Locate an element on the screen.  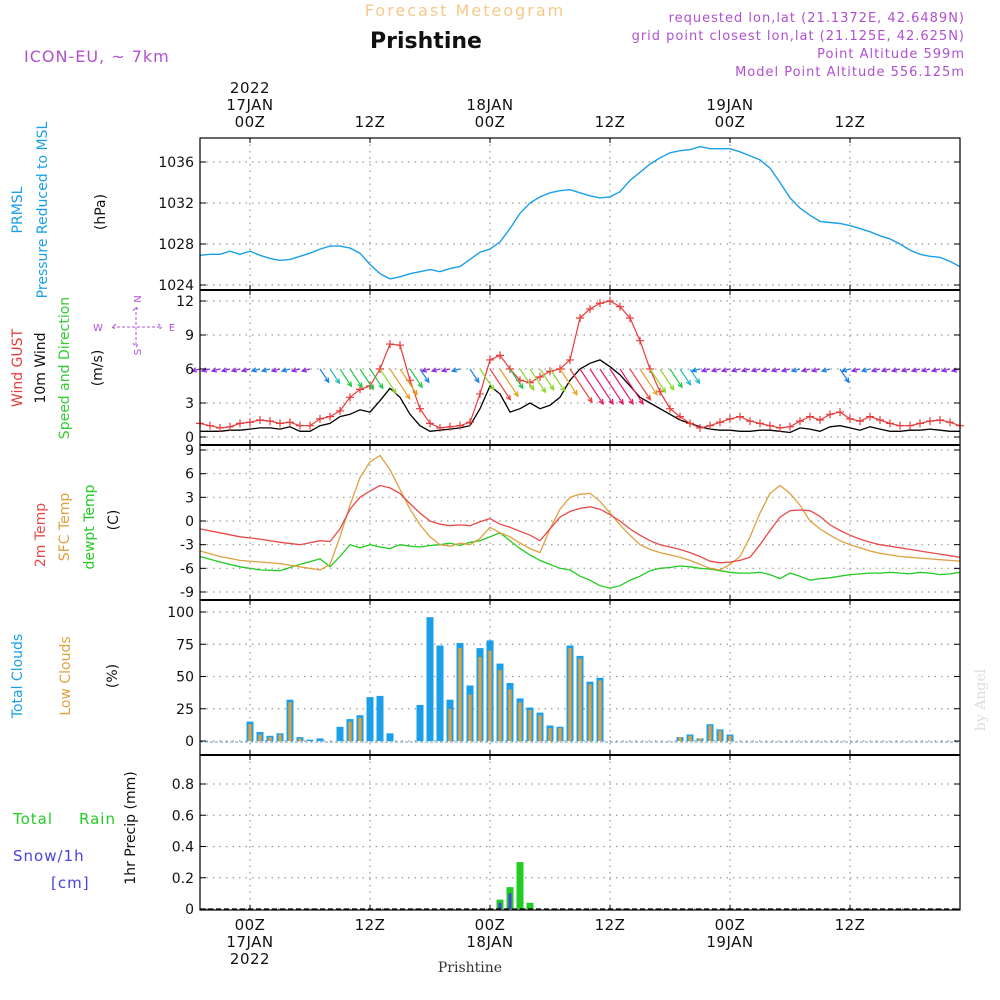
top-time-label: 2022 is located at coordinates (250, 88).